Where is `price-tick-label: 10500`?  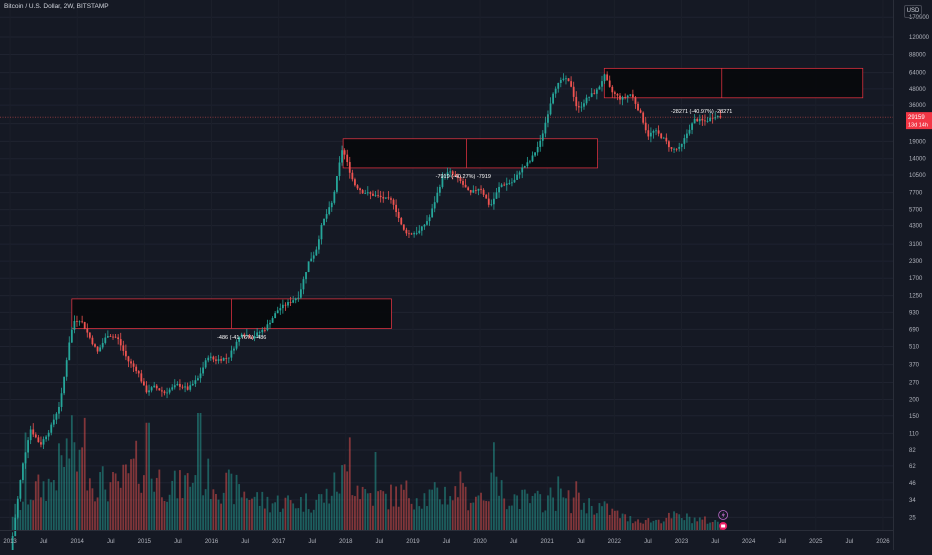
price-tick-label: 10500 is located at coordinates (917, 176).